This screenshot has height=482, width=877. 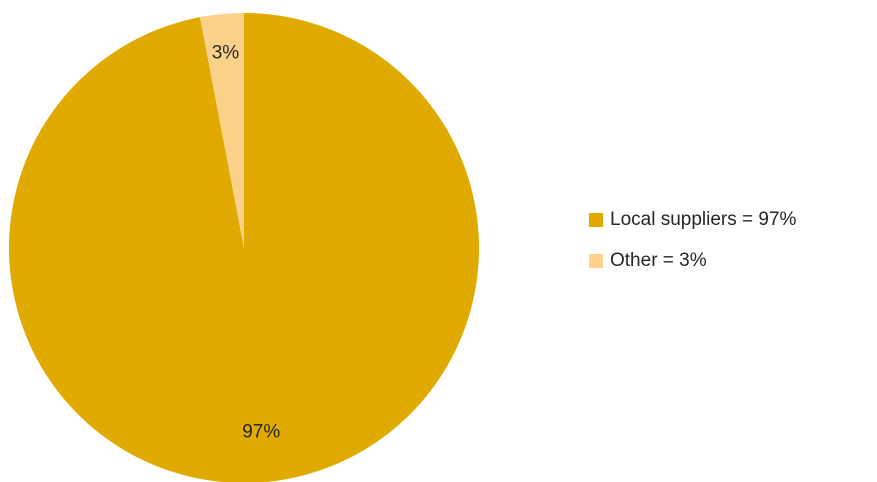 I want to click on legend-item-local-suppliers: Local suppliers = 97%, so click(x=692, y=220).